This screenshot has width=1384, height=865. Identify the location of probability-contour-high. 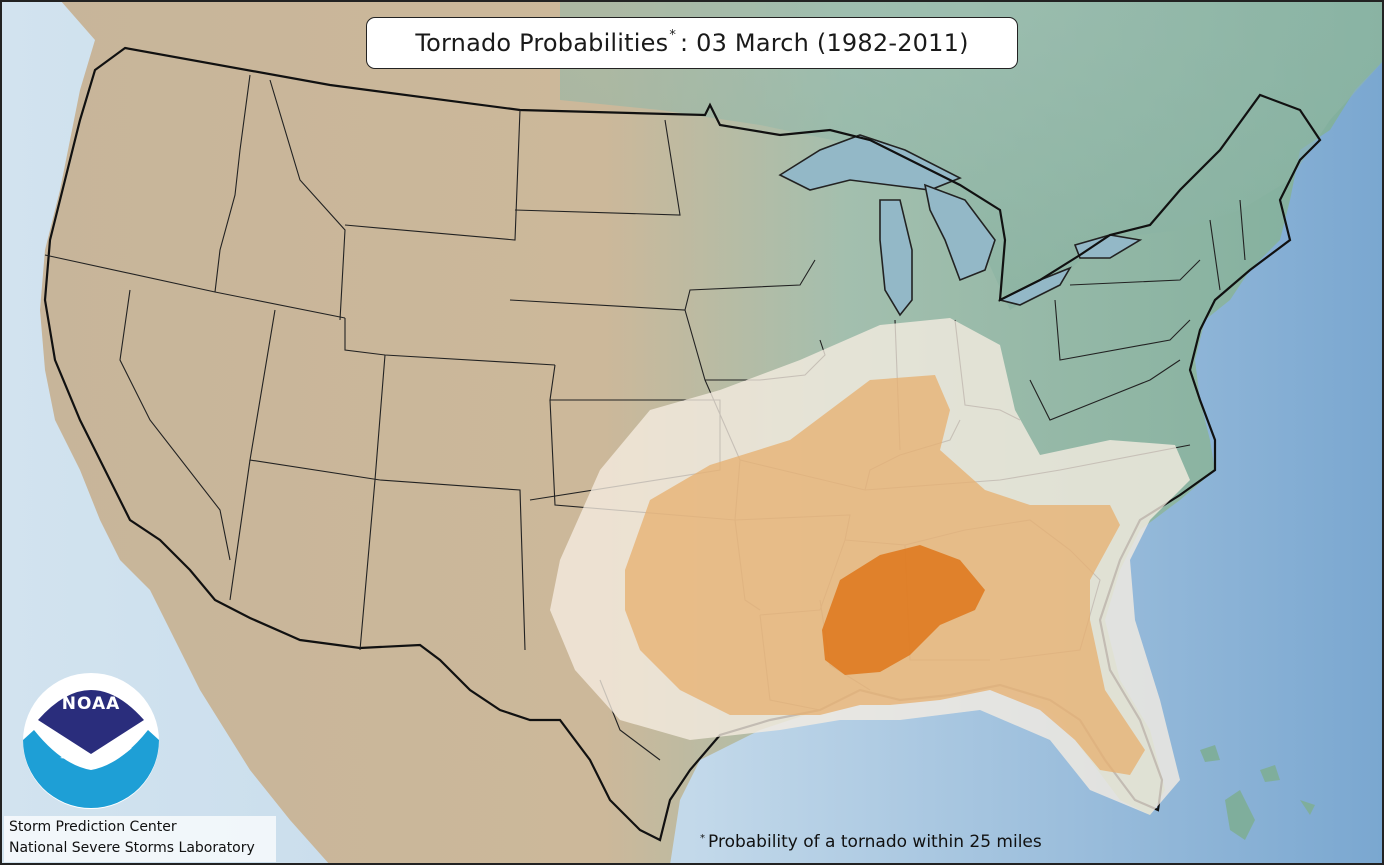
(903, 610).